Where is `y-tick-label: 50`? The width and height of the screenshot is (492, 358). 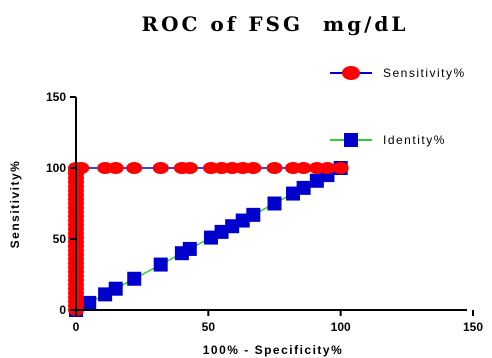 y-tick-label: 50 is located at coordinates (60, 239).